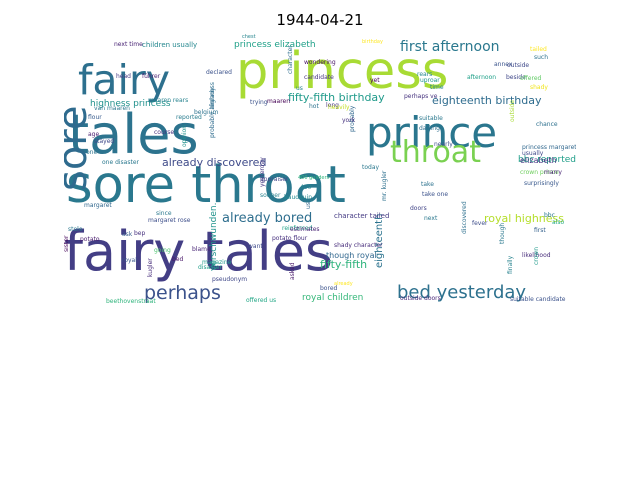  I want to click on cloud-word: trying, so click(259, 102).